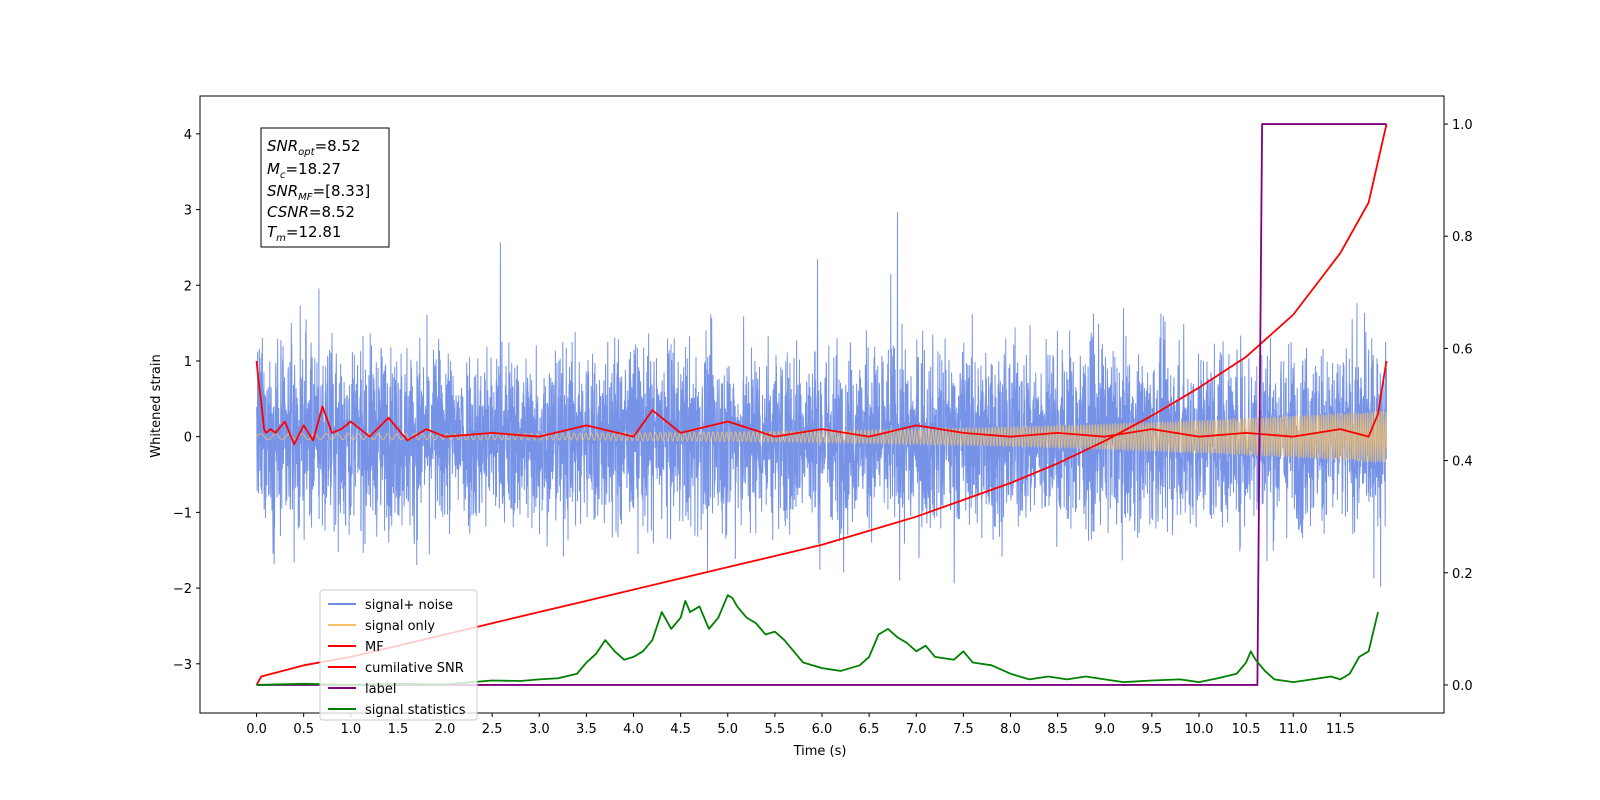 Image resolution: width=1600 pixels, height=800 pixels. Describe the element at coordinates (1010, 729) in the screenshot. I see `x-tick-label: 8.0` at that location.